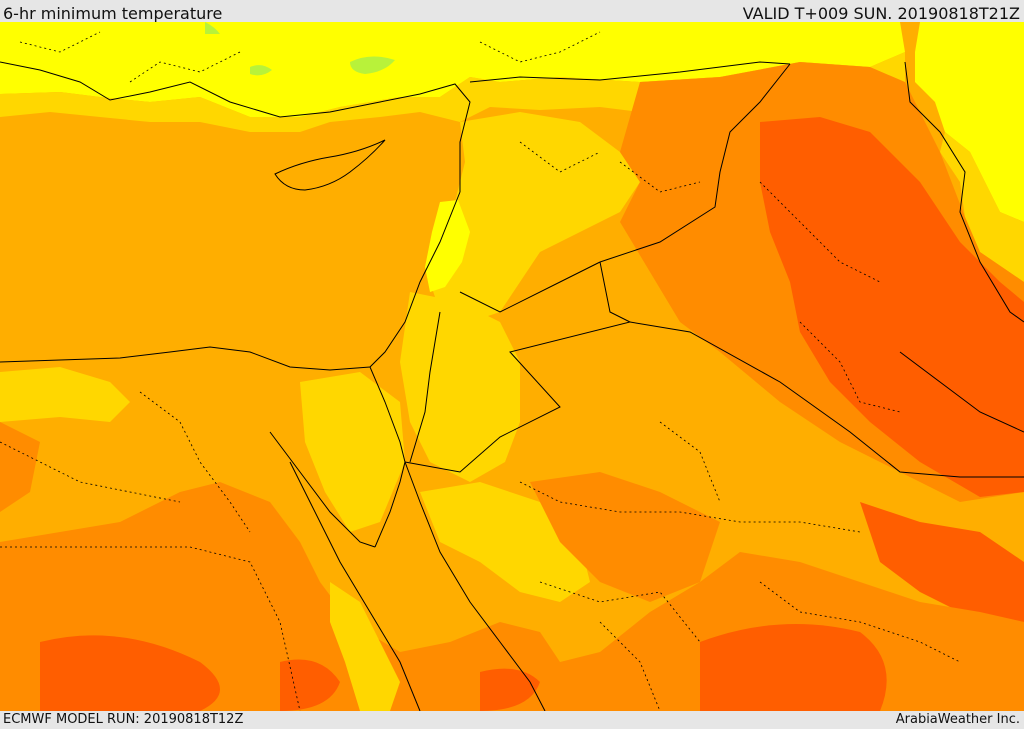 This screenshot has height=729, width=1024. Describe the element at coordinates (460, 387) in the screenshot. I see `jordan-yellow` at that location.